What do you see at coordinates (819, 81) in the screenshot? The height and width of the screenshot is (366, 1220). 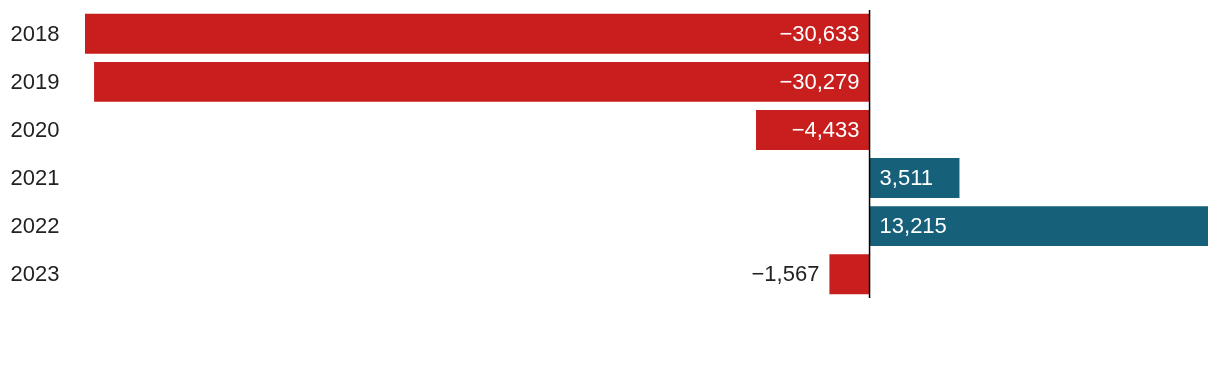 I see `data-label: −30,279` at bounding box center [819, 81].